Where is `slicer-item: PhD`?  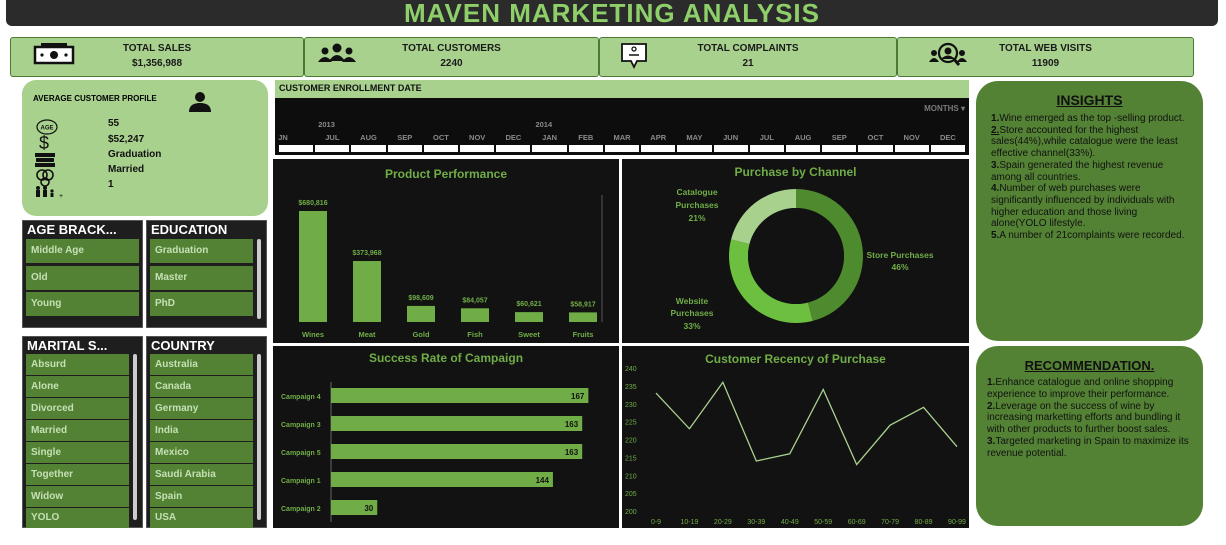
slicer-item: PhD is located at coordinates (201, 304).